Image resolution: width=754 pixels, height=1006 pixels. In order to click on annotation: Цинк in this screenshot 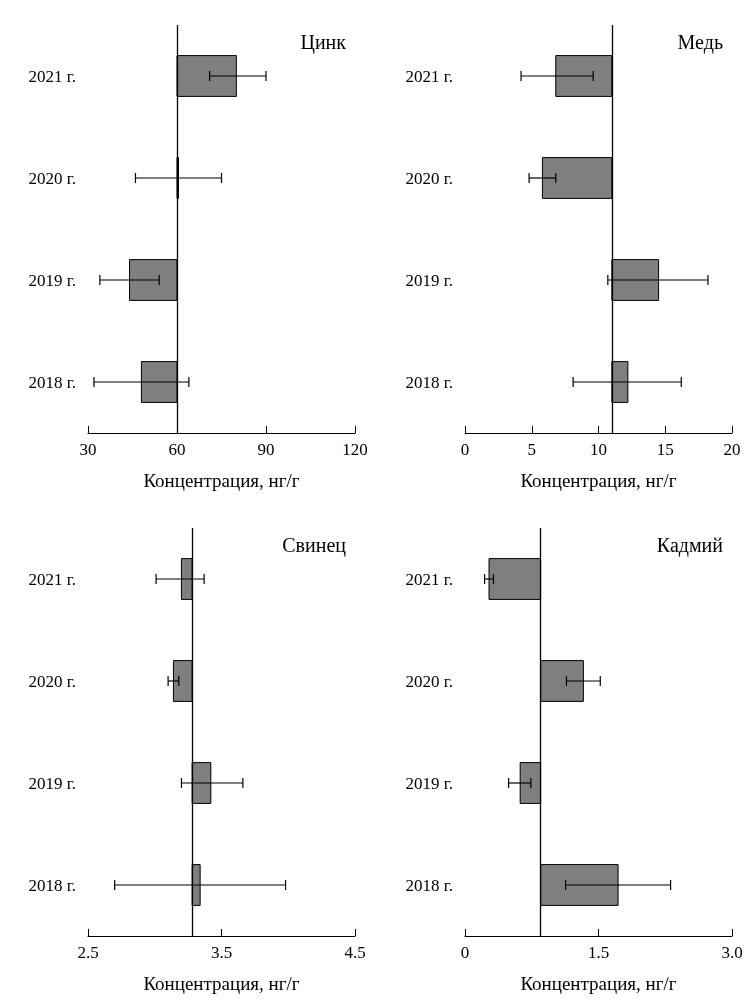, I will do `click(323, 42)`.